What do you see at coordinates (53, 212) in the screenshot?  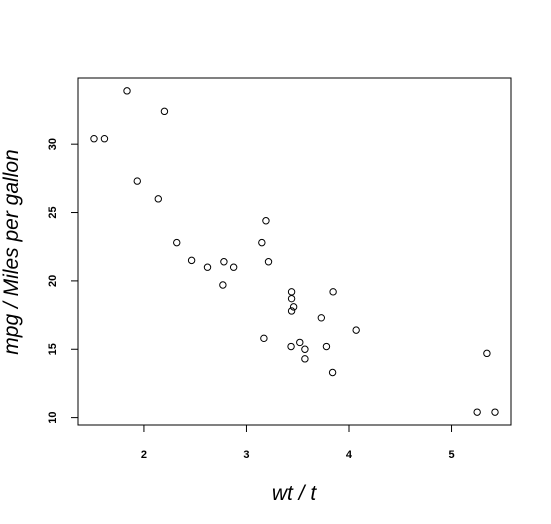 I see `y-tick-label: 25` at bounding box center [53, 212].